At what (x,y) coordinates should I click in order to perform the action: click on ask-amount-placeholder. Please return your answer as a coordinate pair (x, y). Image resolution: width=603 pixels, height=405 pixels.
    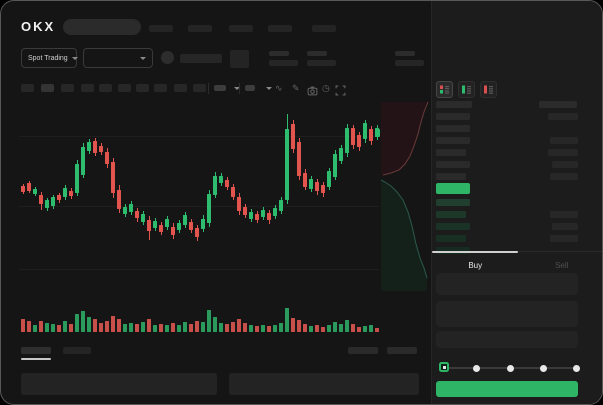
    Looking at the image, I should click on (564, 176).